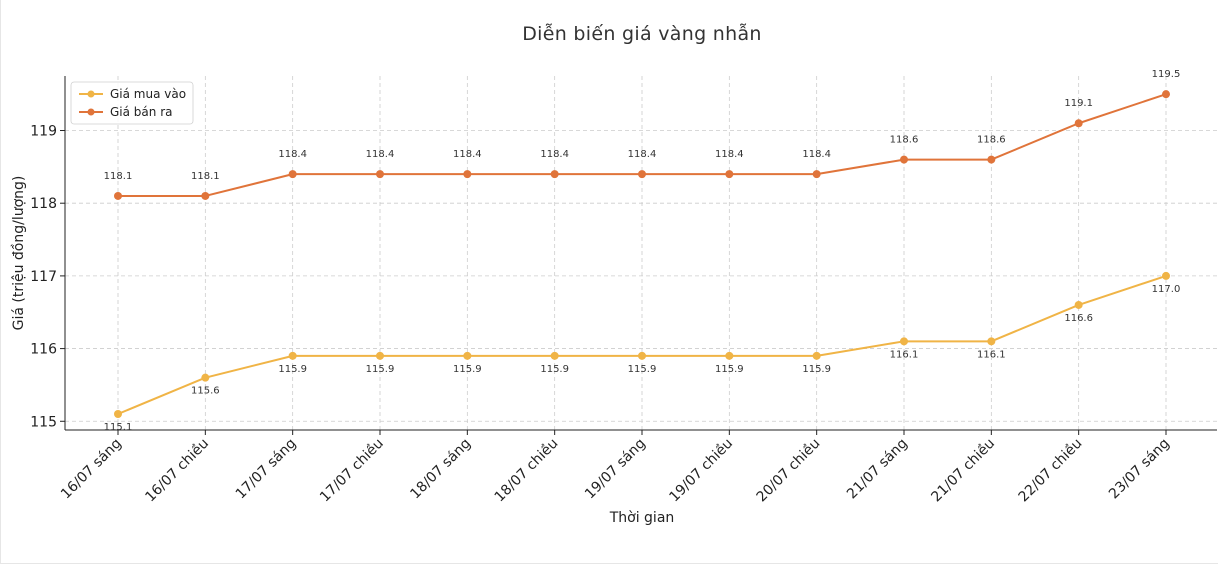 This screenshot has width=1218, height=564. Describe the element at coordinates (177, 470) in the screenshot. I see `x-tick-label: 16/07 chiều` at that location.